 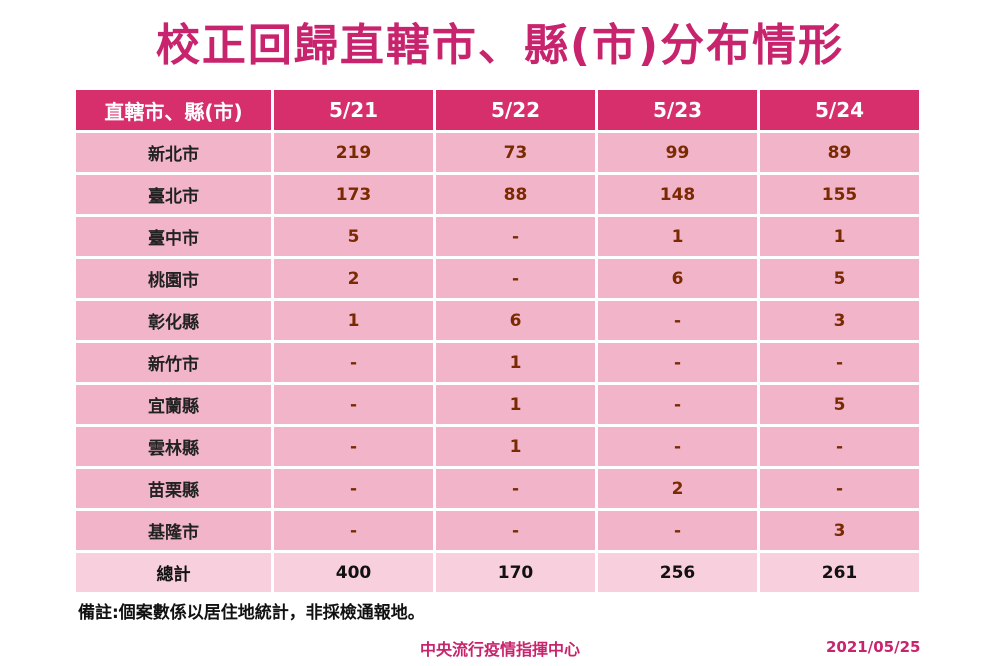 I want to click on page-title: 校正回歸直轄市、縣(市)分布情形, so click(x=500, y=45).